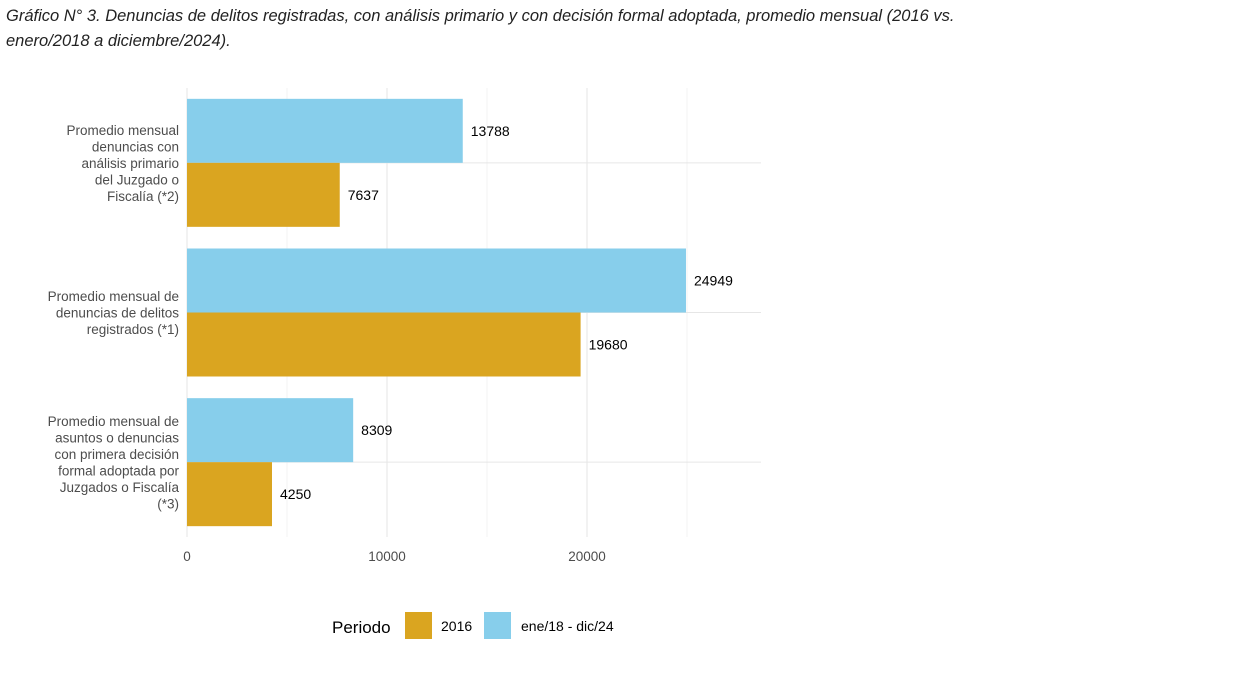 This screenshot has width=1257, height=674. I want to click on x-tick-label: 10000, so click(387, 556).